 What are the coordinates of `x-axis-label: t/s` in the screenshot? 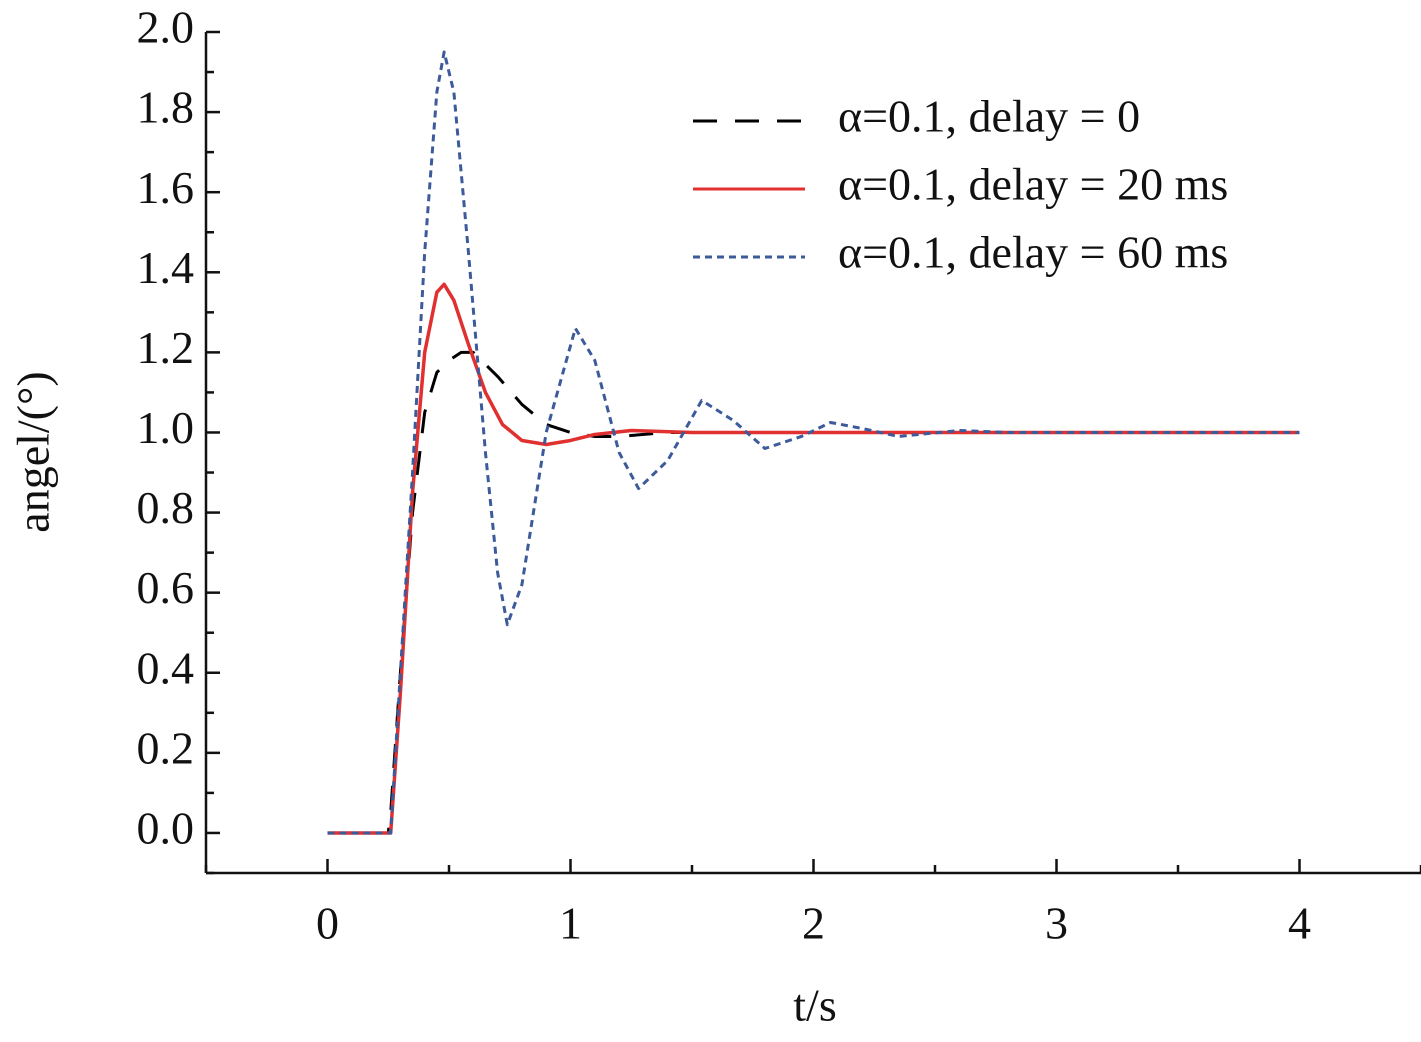 It's located at (814, 1005).